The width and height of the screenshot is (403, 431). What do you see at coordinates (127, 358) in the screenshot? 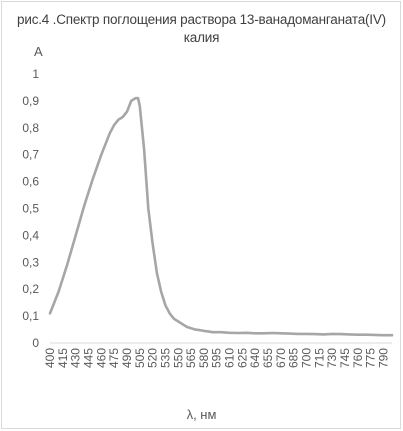
I see `x-tick-label: 490` at bounding box center [127, 358].